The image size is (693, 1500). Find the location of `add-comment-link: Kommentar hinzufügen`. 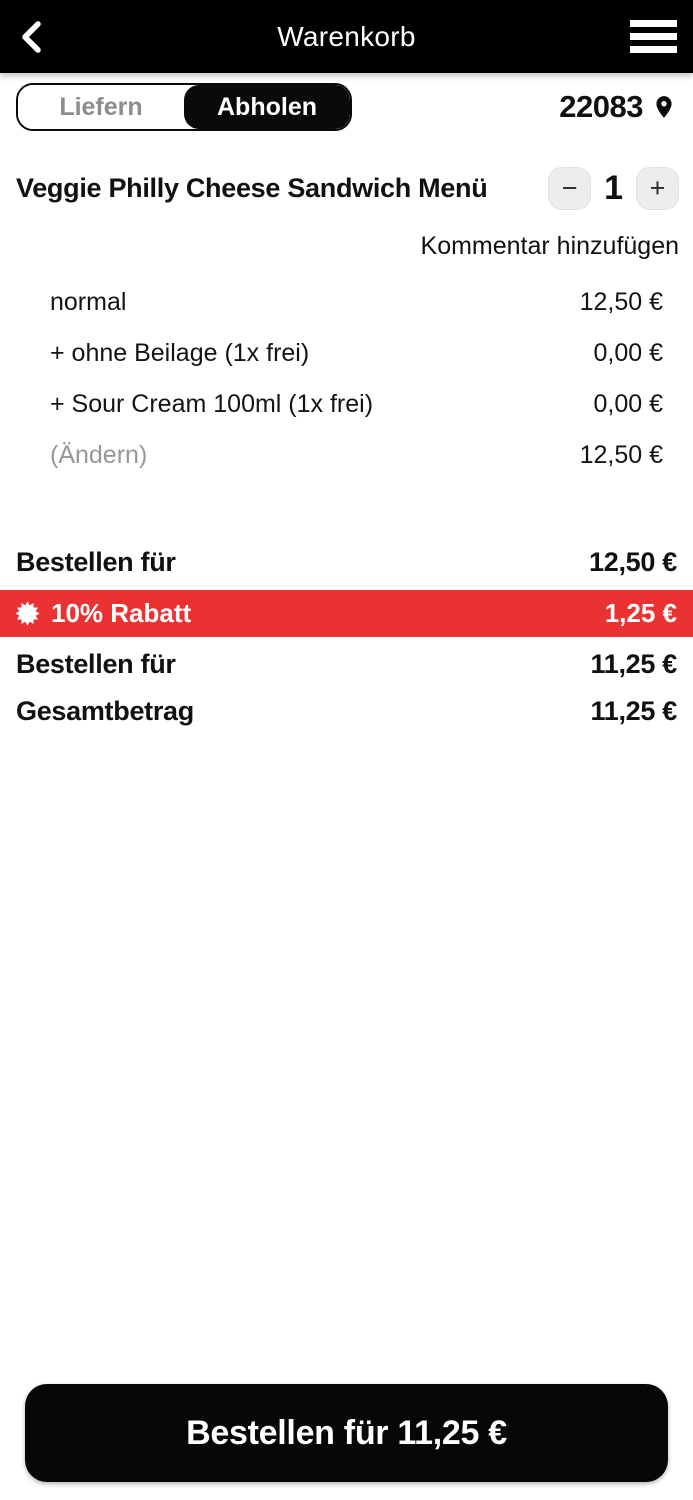

add-comment-link: Kommentar hinzufügen is located at coordinates (549, 246).